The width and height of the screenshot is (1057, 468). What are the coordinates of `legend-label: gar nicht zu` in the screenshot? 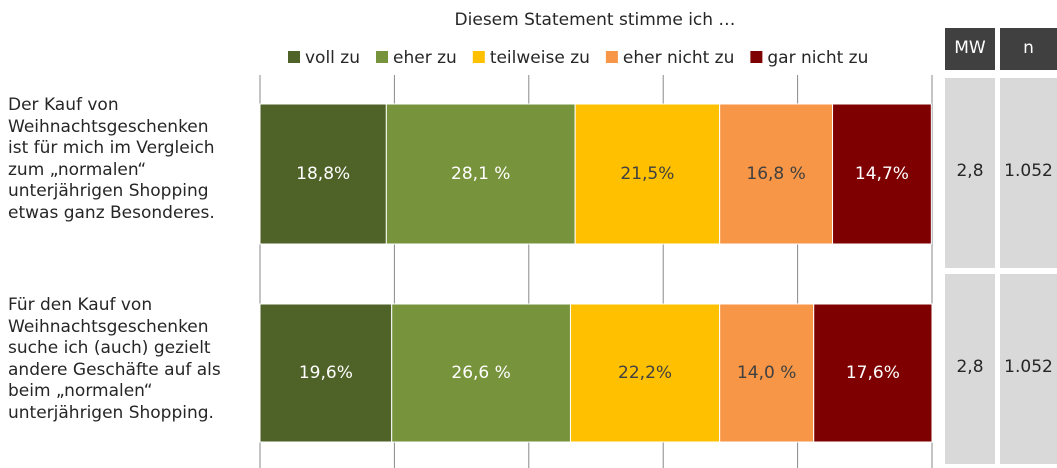 It's located at (817, 58).